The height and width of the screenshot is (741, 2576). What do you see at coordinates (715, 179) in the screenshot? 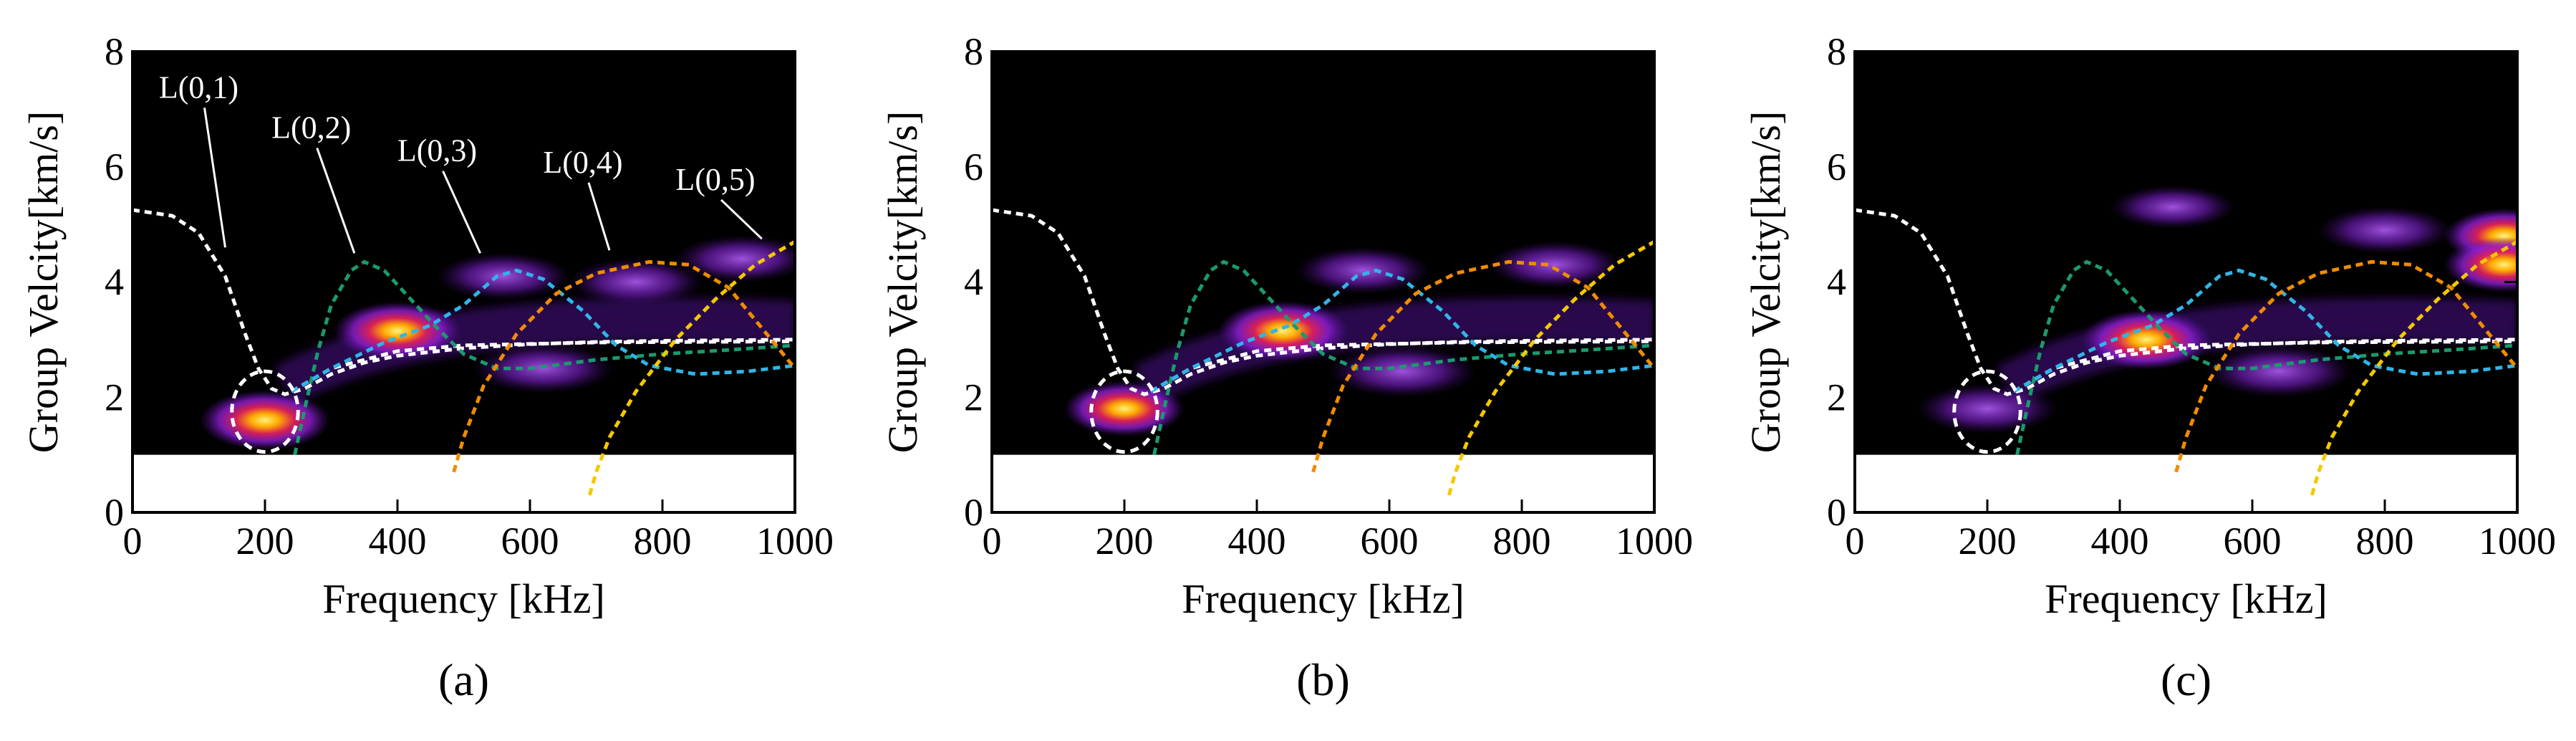
I see `mode-label: L(0,5)` at bounding box center [715, 179].